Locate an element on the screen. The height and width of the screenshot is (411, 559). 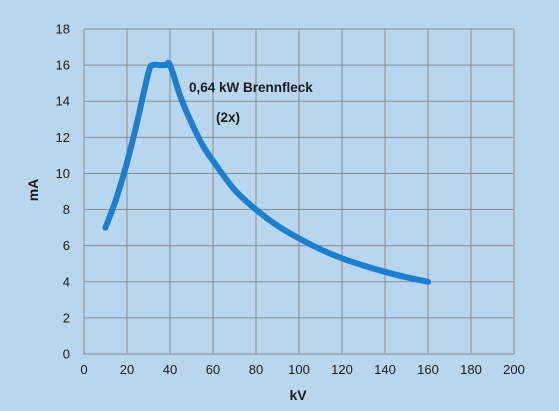
y-tick-label: 6 is located at coordinates (66, 245).